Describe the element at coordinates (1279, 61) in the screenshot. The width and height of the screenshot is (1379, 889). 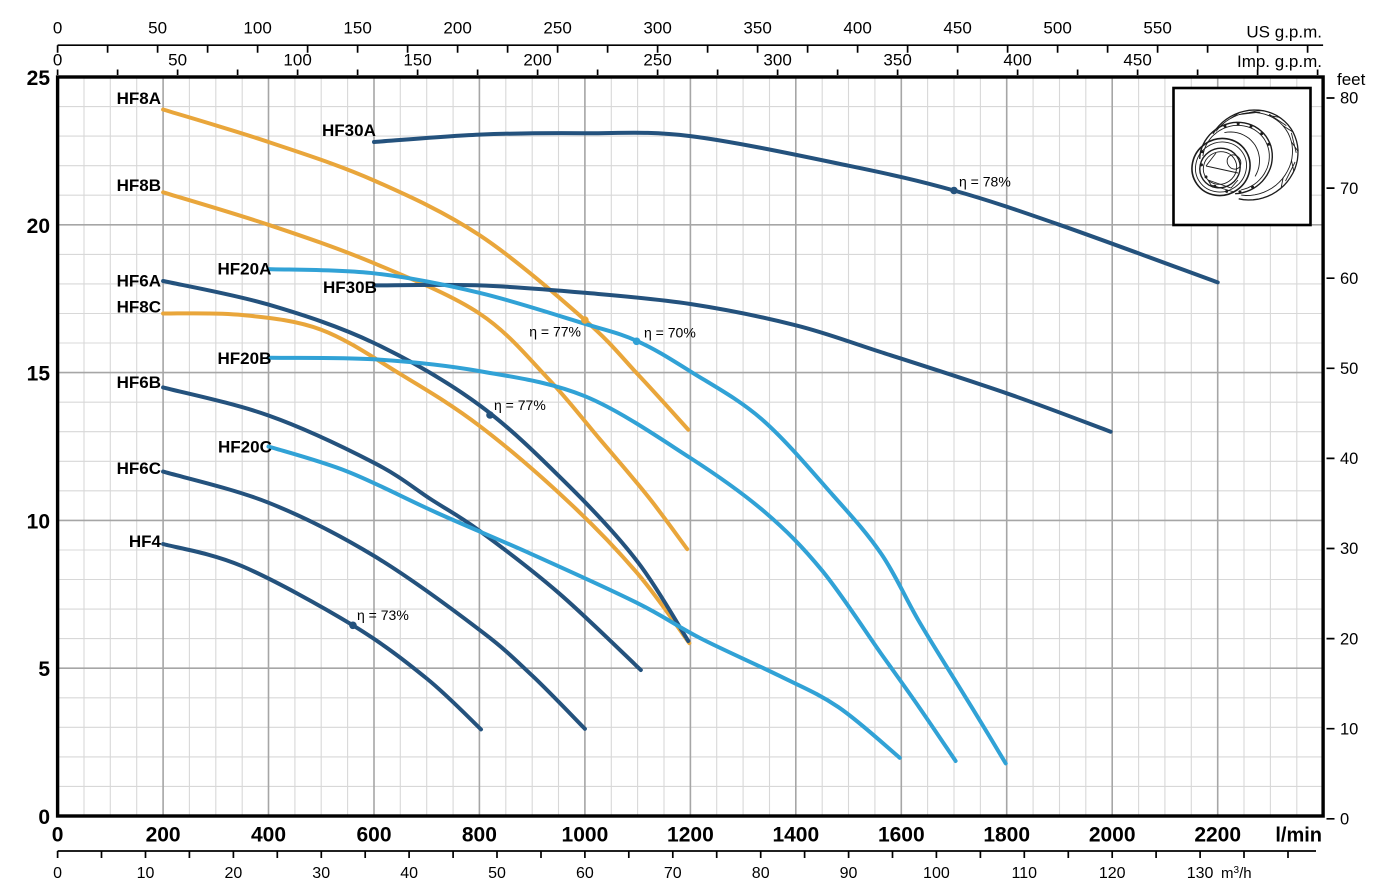
I see `svg-text: Imp. g.p.m.` at that location.